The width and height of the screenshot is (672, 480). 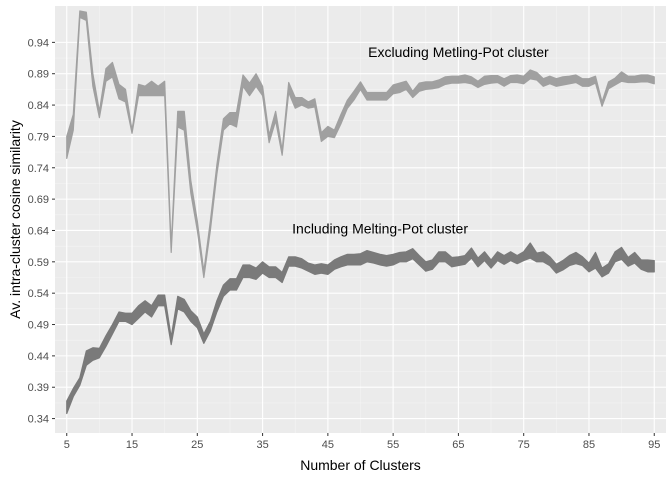 What do you see at coordinates (654, 445) in the screenshot?
I see `x-tick-label: 95` at bounding box center [654, 445].